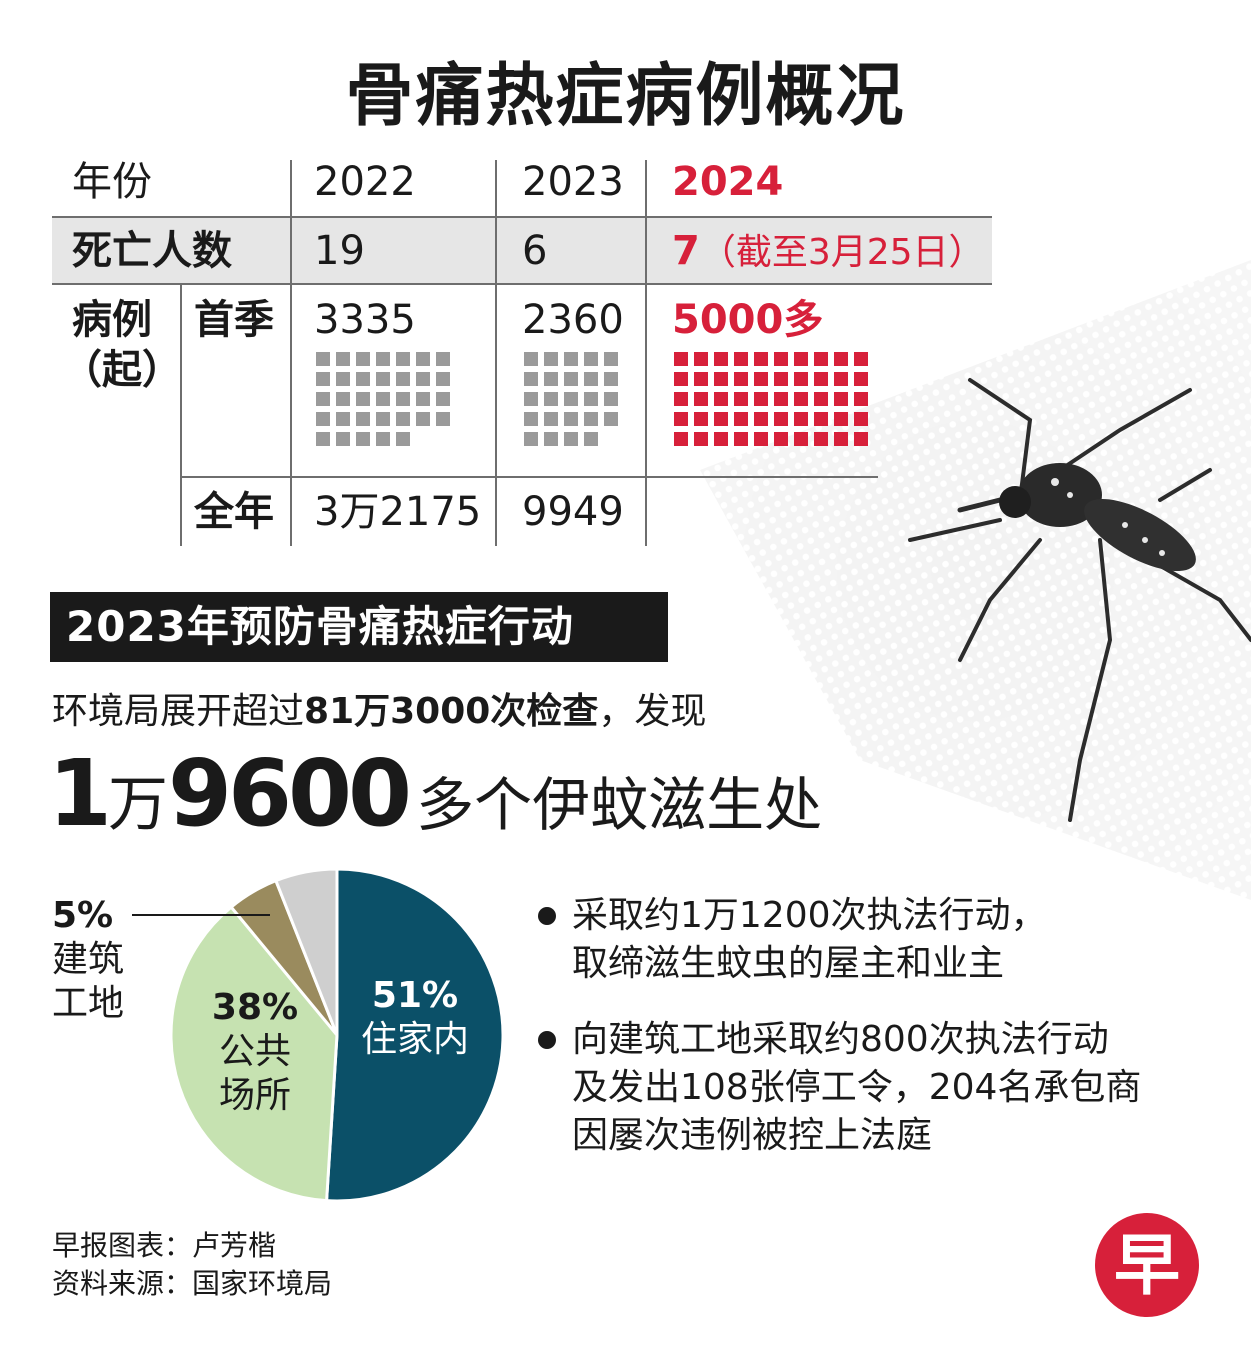 This screenshot has width=1251, height=1359. I want to click on pie-slice-public, so click(254, 1053).